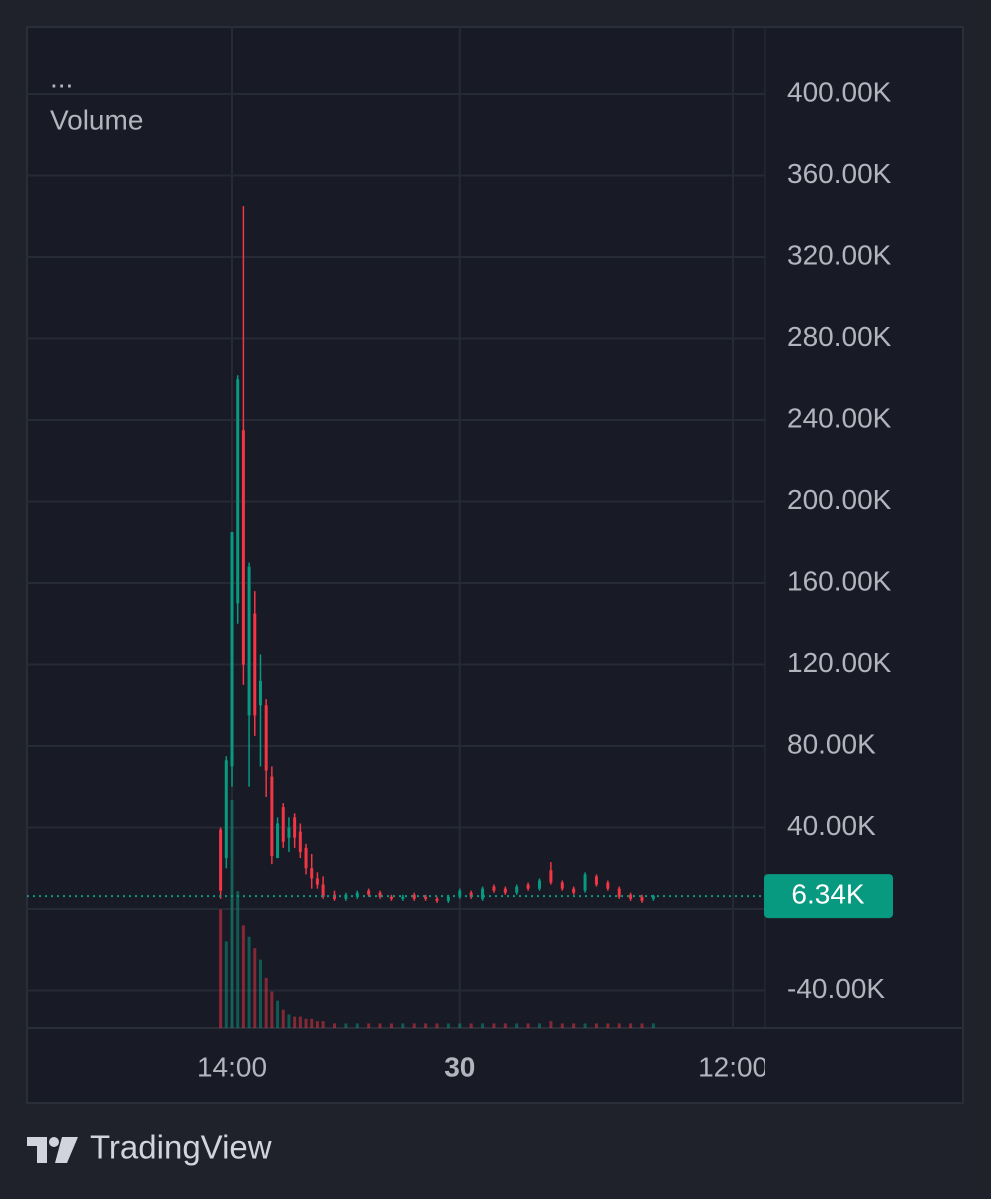  Describe the element at coordinates (482, 1066) in the screenshot. I see `x-axis-labels: 14:00 30 12:00` at that location.